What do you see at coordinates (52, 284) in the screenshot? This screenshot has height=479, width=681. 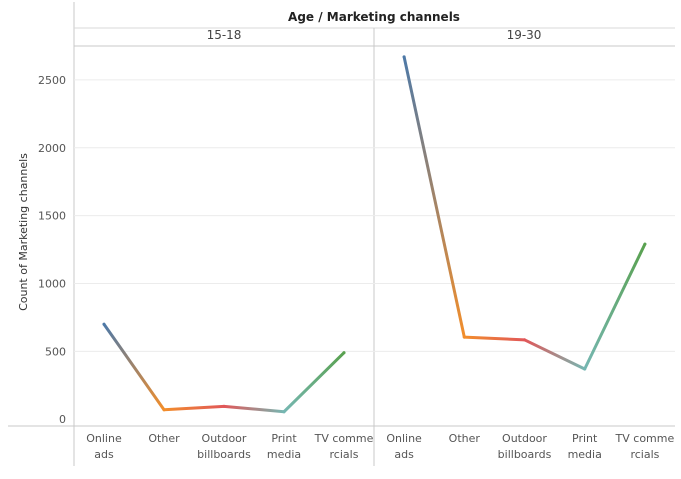 I see `y-tick-label: 1000` at bounding box center [52, 284].